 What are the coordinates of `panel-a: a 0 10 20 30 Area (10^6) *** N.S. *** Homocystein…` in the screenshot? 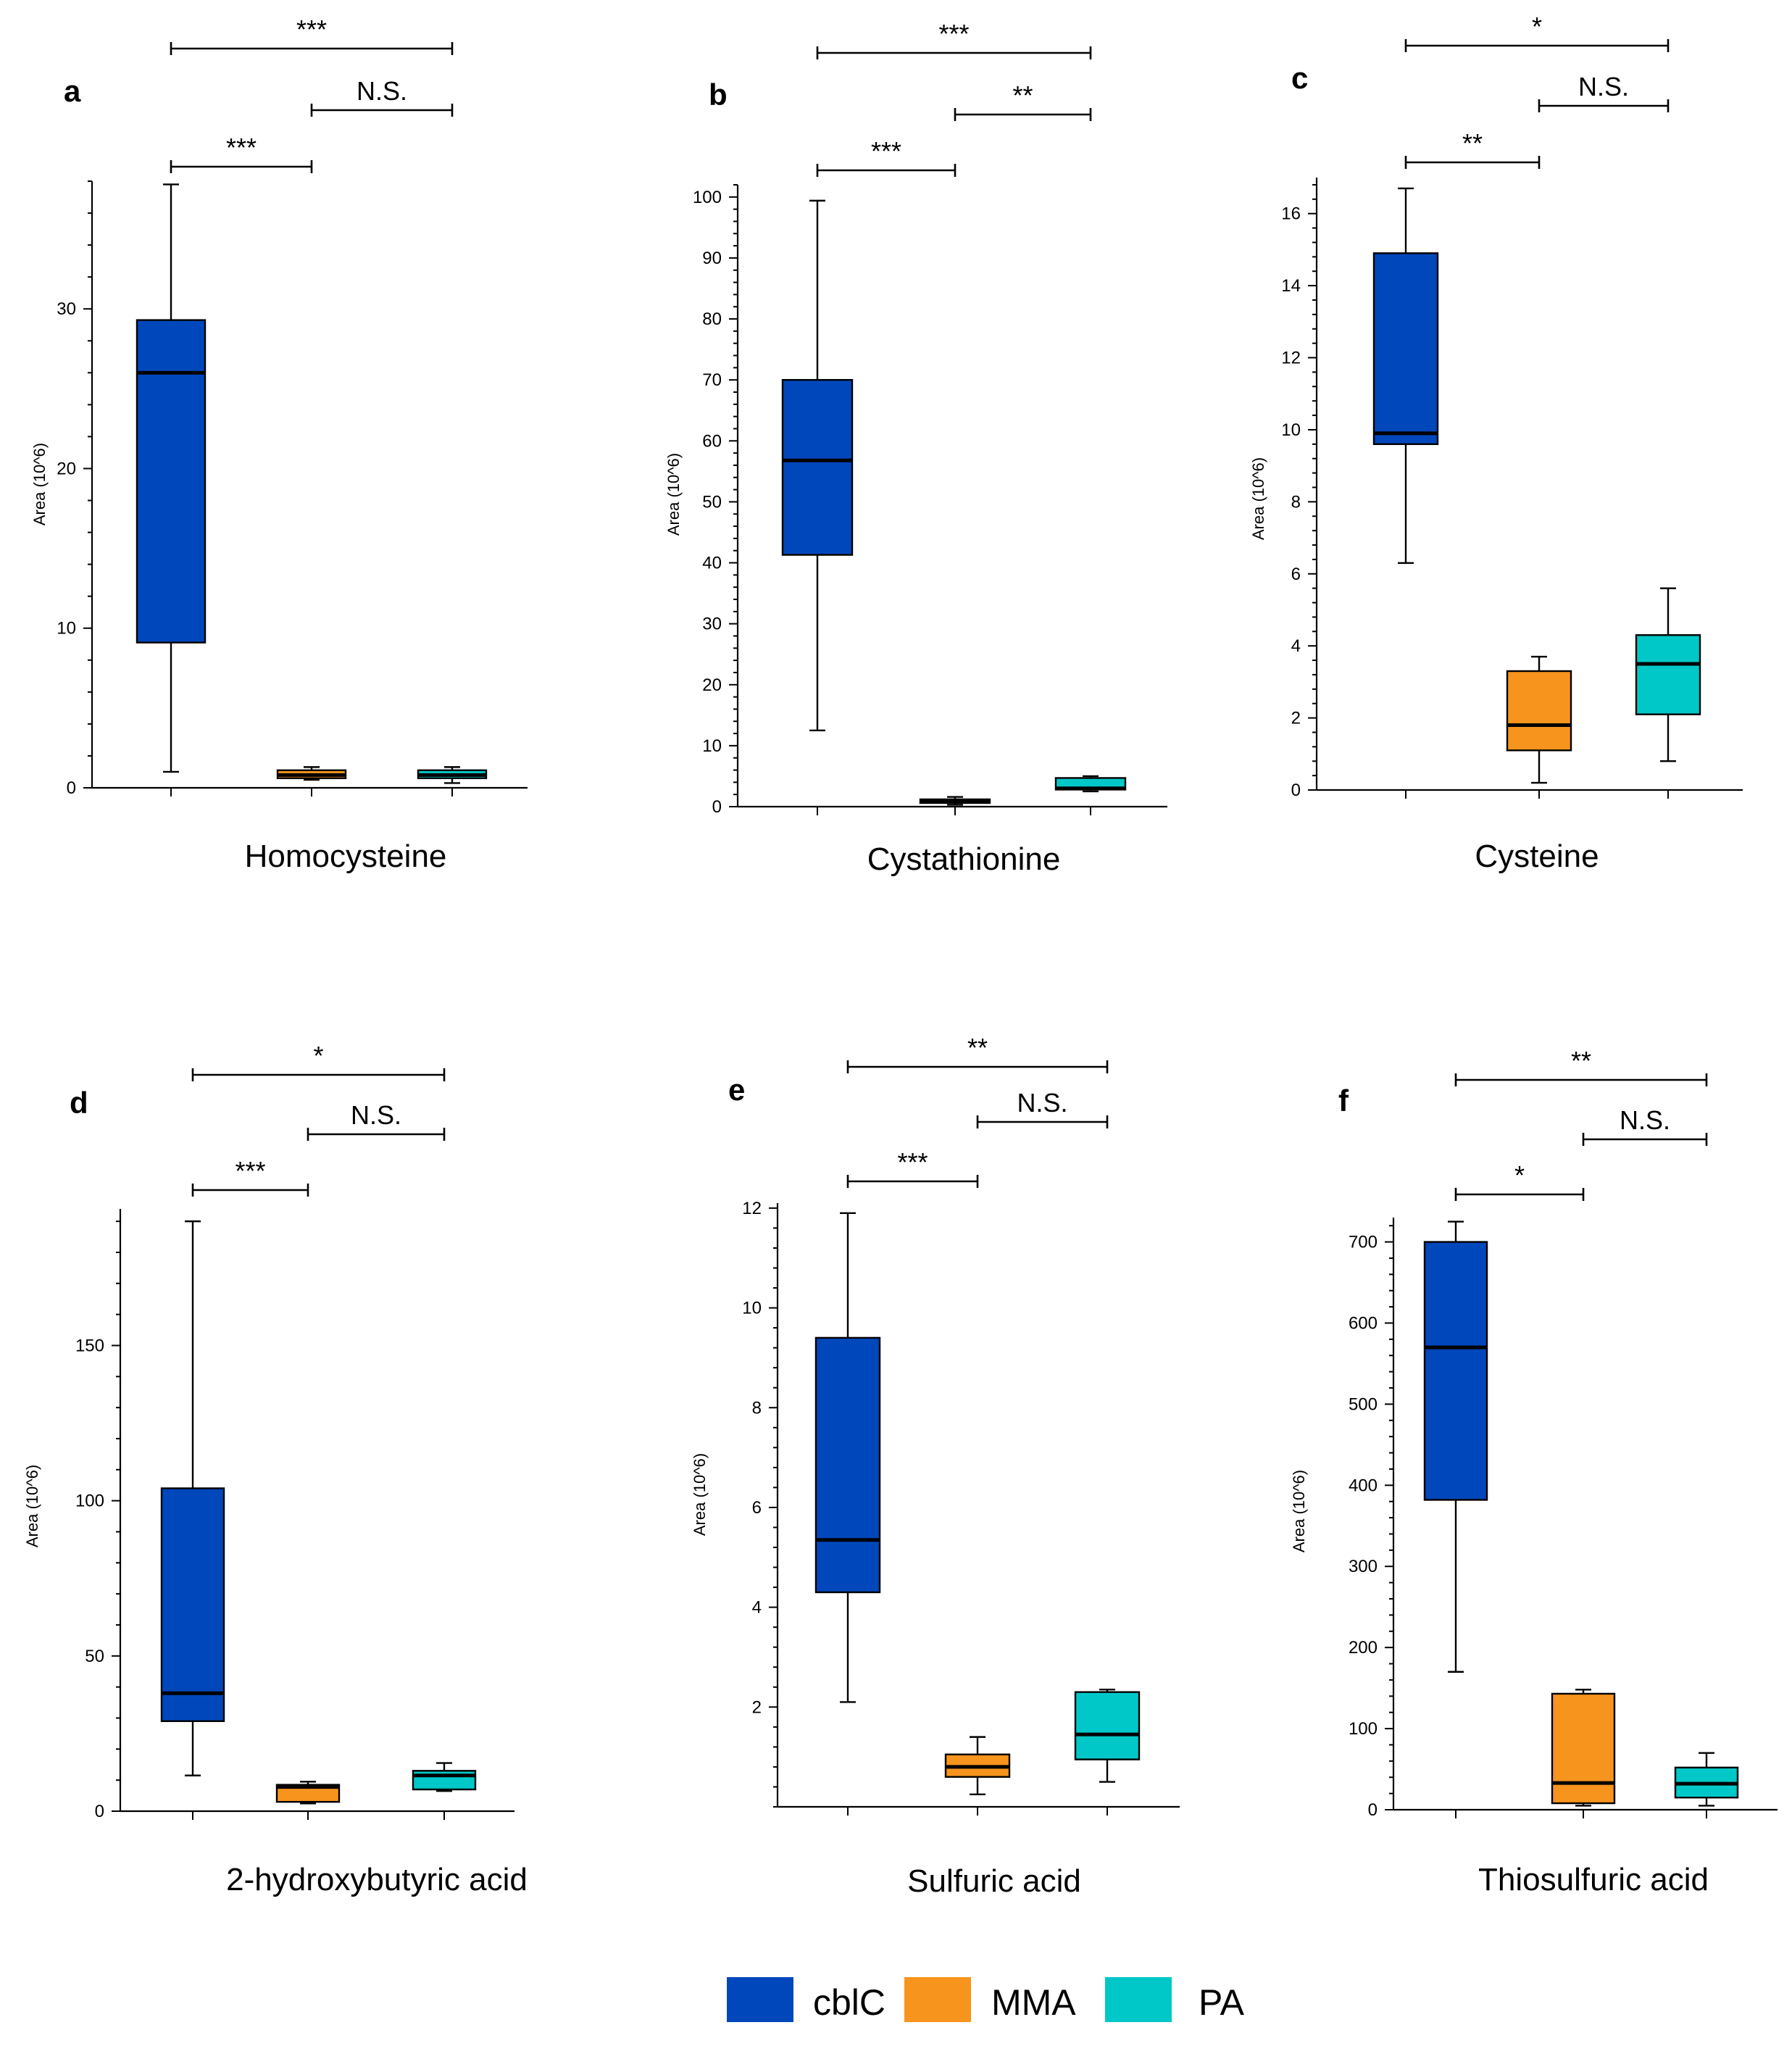 It's located at (279, 444).